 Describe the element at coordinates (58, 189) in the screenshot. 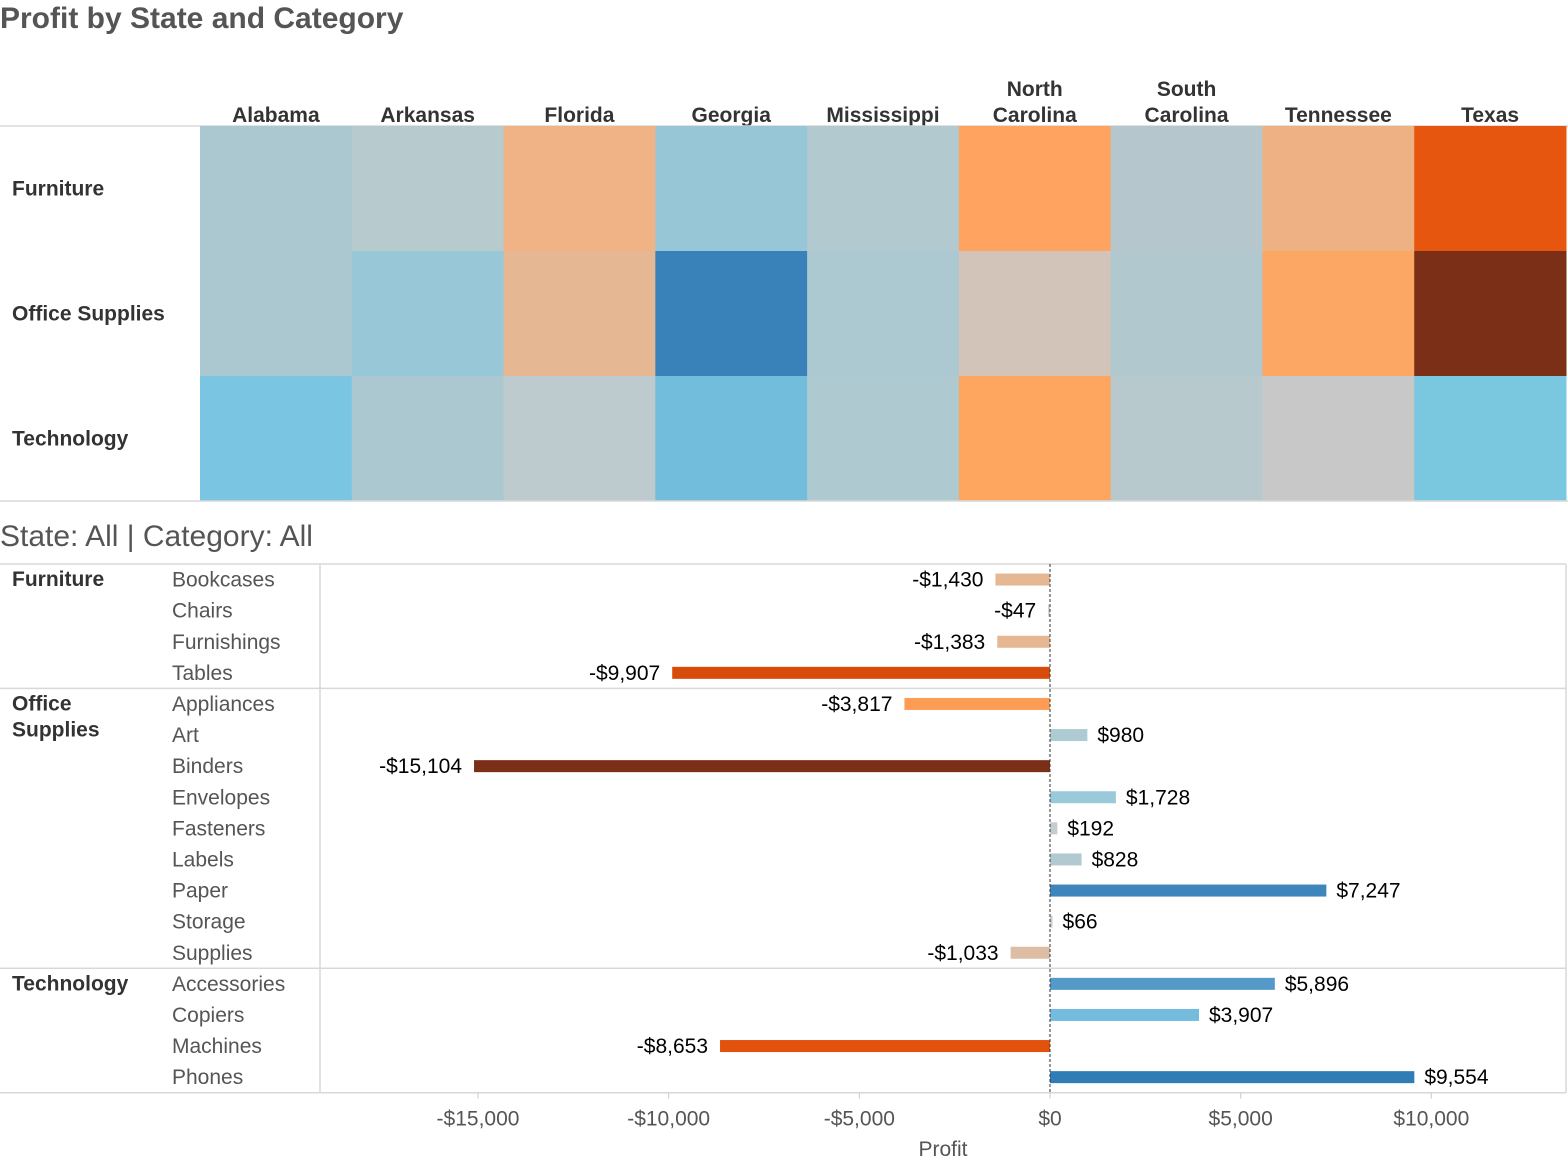

I see `row-header: Furniture` at that location.